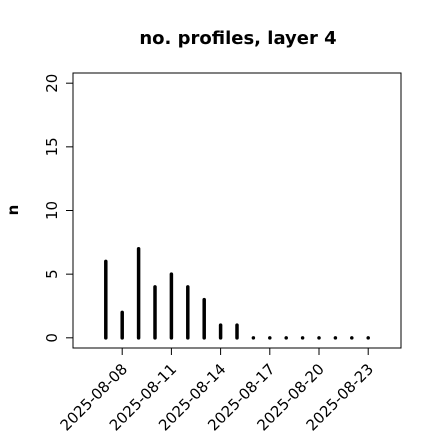 The width and height of the screenshot is (440, 440). Describe the element at coordinates (52, 338) in the screenshot. I see `y-tick-label: 0` at that location.